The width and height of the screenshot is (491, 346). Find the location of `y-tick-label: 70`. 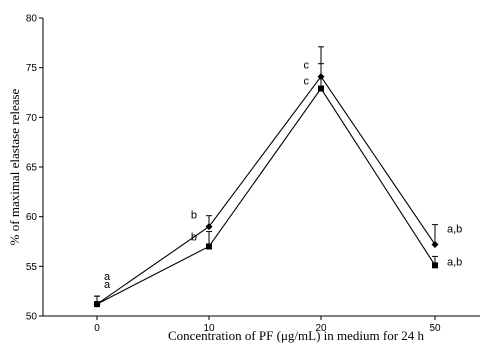

y-tick-label: 70 is located at coordinates (32, 118).